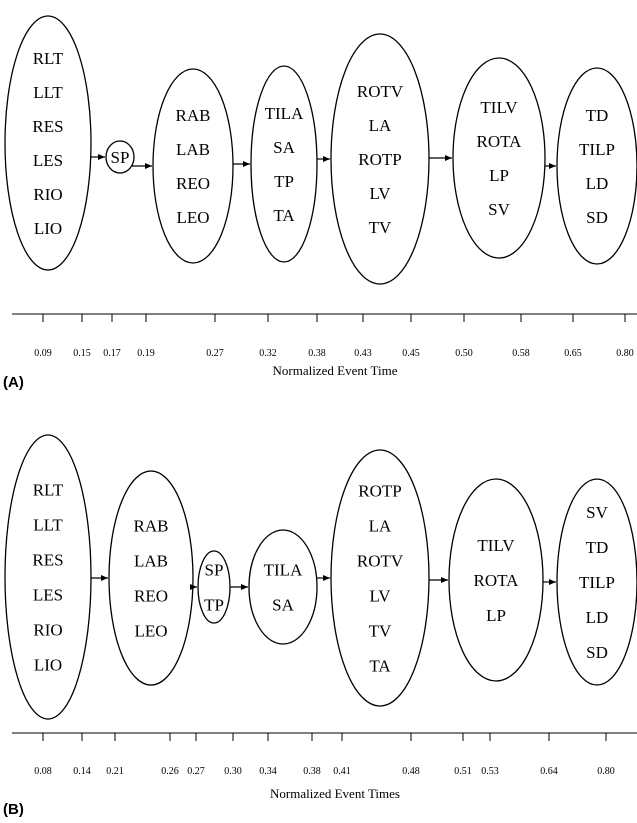  What do you see at coordinates (342, 771) in the screenshot?
I see `axis-tick-label: 0.41` at bounding box center [342, 771].